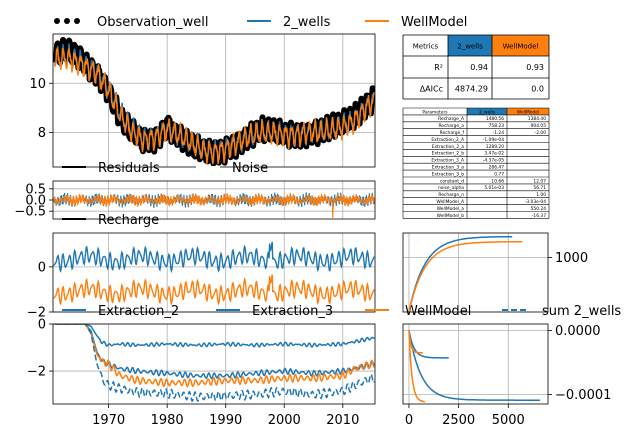  I want to click on params-cell: -4.37e-05, so click(493, 161).